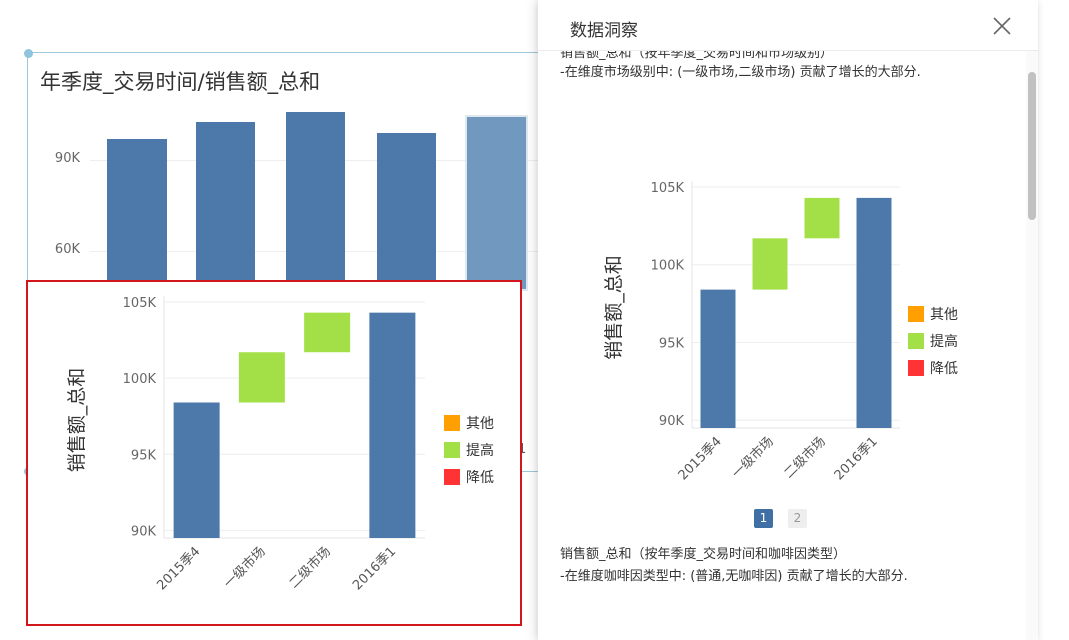 The height and width of the screenshot is (640, 1069). Describe the element at coordinates (180, 82) in the screenshot. I see `background-chart-title: 年季度_交易时间/销售额_总和` at that location.